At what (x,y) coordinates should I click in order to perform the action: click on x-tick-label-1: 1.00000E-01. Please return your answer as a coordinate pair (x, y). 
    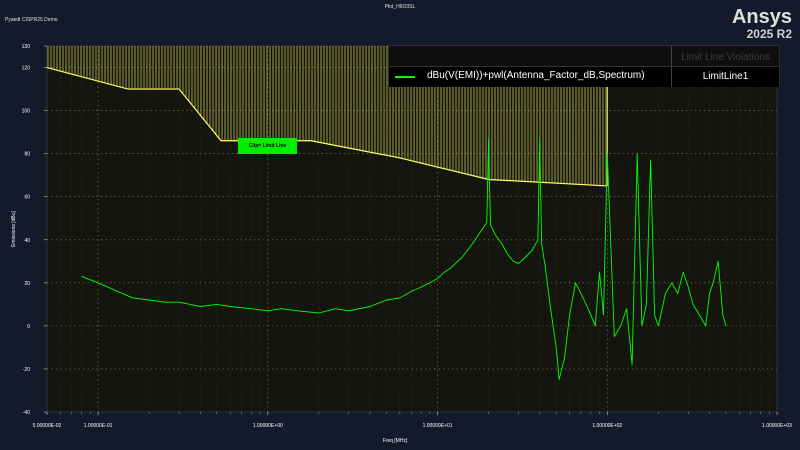
    Looking at the image, I should click on (98, 426).